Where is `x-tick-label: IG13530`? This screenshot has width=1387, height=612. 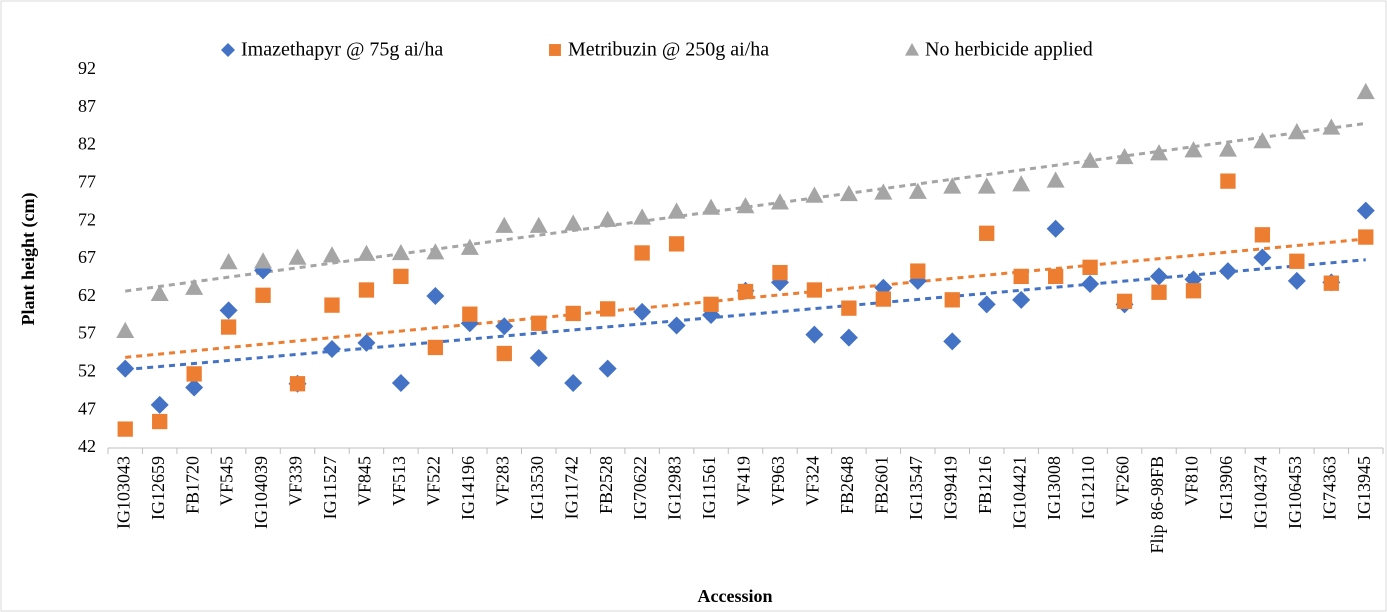
x-tick-label: IG13530 is located at coordinates (537, 488).